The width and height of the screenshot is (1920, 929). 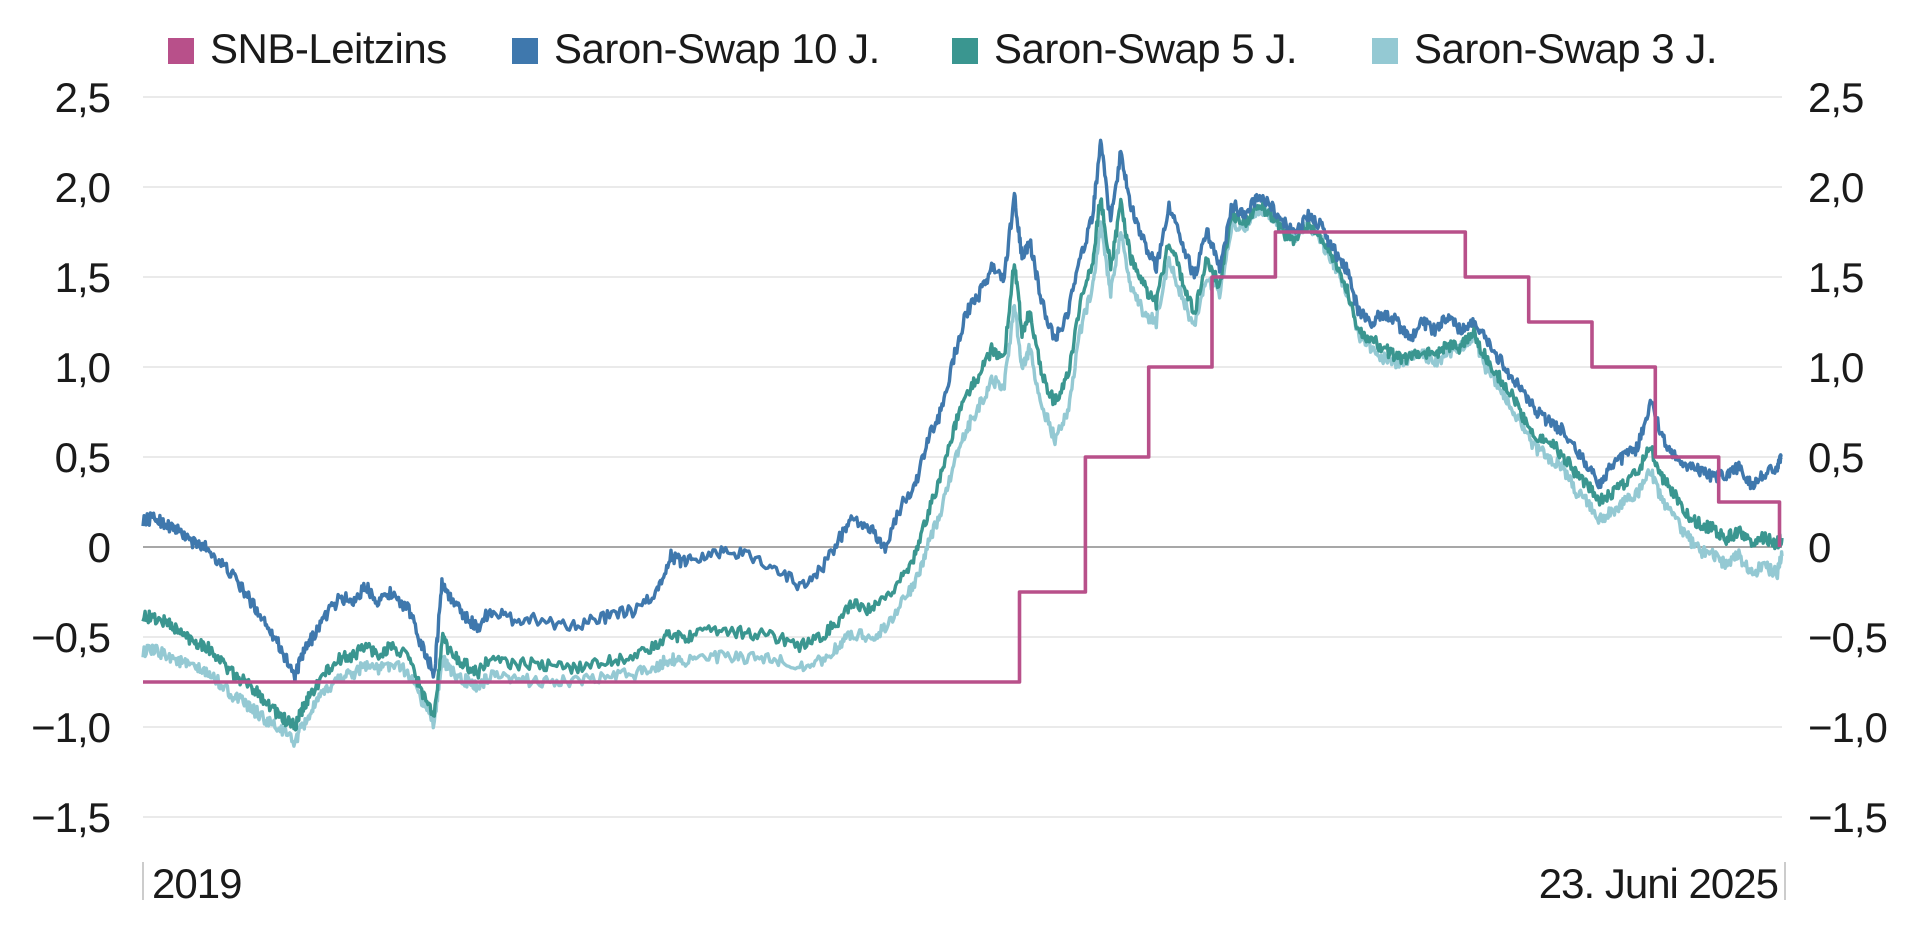 I want to click on y-tick-label-left: 0,5, so click(x=82, y=457).